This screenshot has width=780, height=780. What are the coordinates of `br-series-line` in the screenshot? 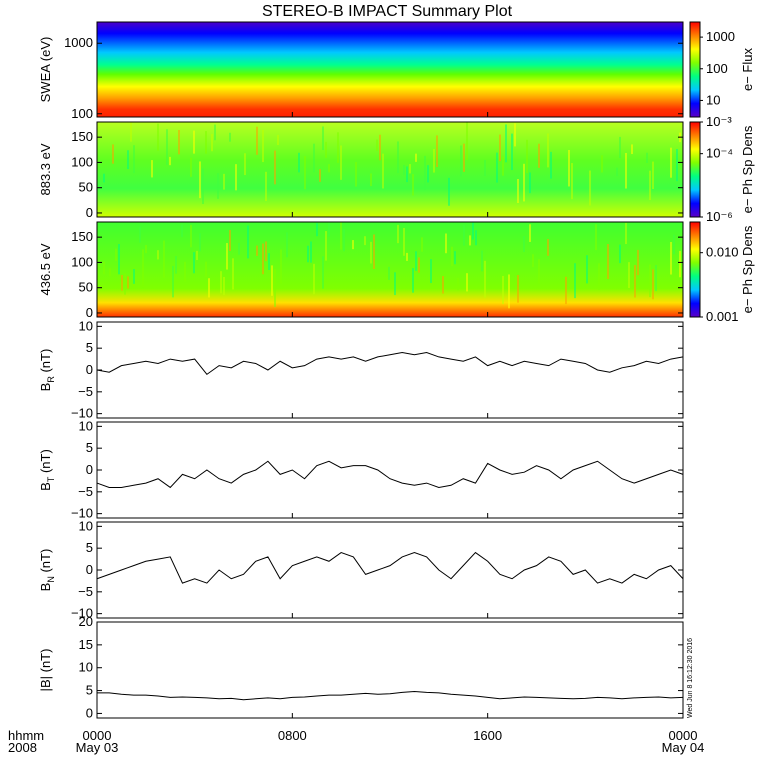 It's located at (390, 364).